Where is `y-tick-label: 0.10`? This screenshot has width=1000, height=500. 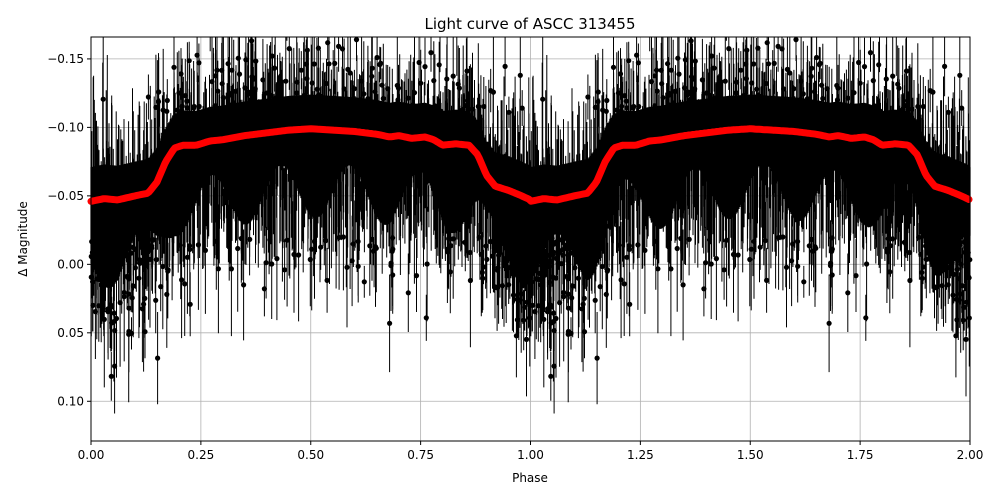 y-tick-label: 0.10 is located at coordinates (70, 401).